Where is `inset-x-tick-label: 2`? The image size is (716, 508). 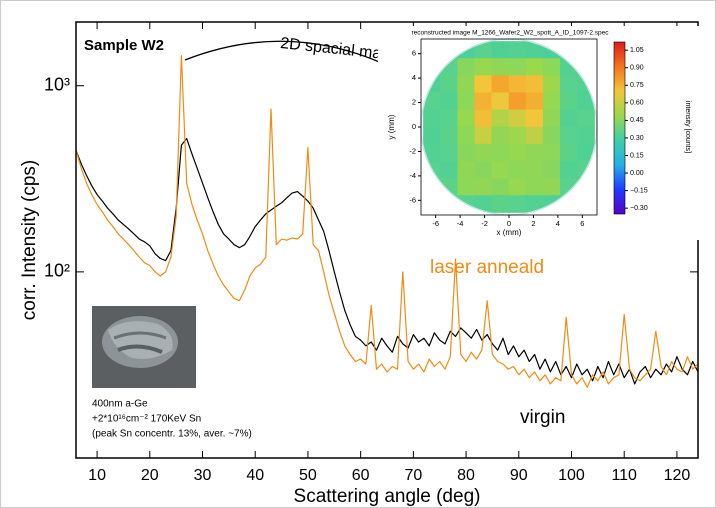
inset-x-tick-label: 2 is located at coordinates (533, 223).